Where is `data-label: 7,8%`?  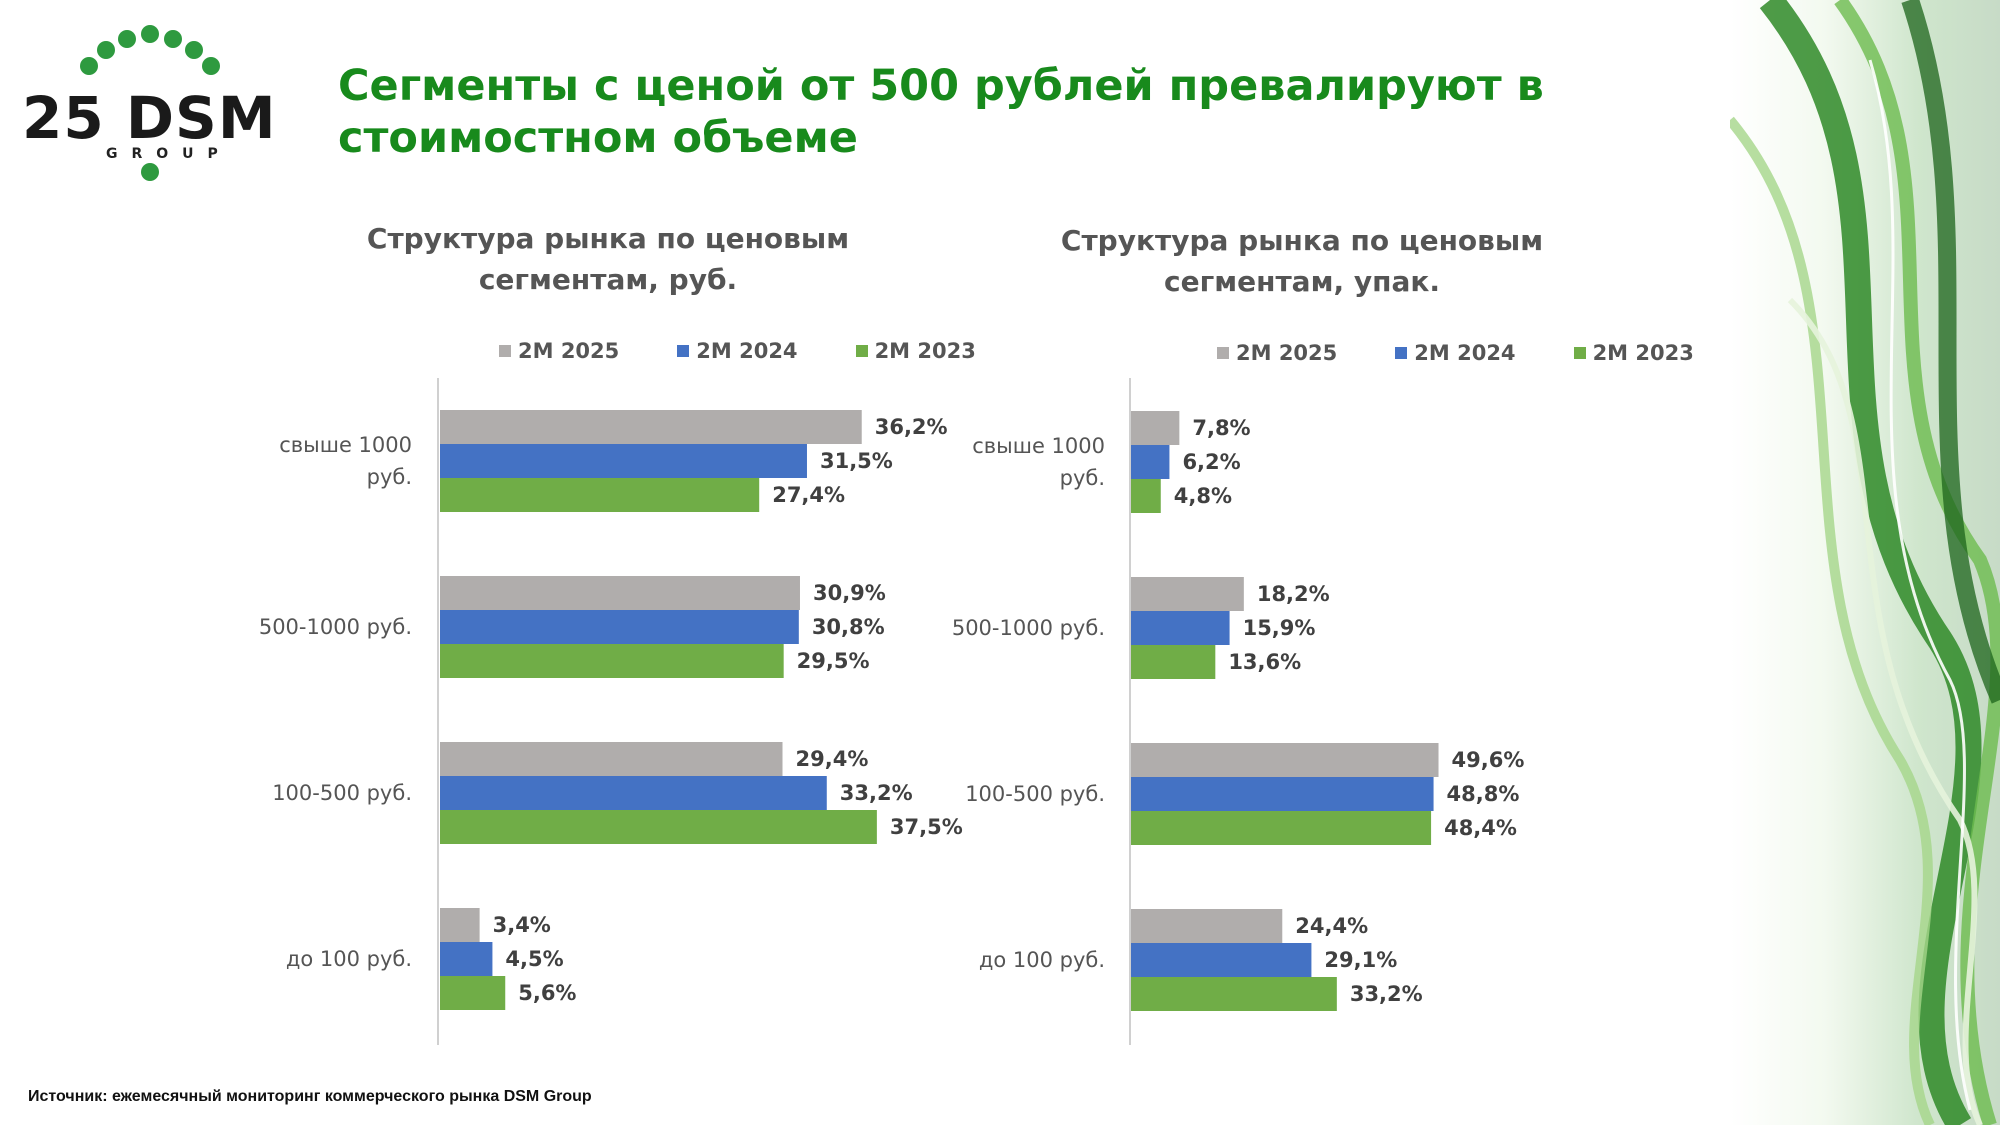 data-label: 7,8% is located at coordinates (1221, 428).